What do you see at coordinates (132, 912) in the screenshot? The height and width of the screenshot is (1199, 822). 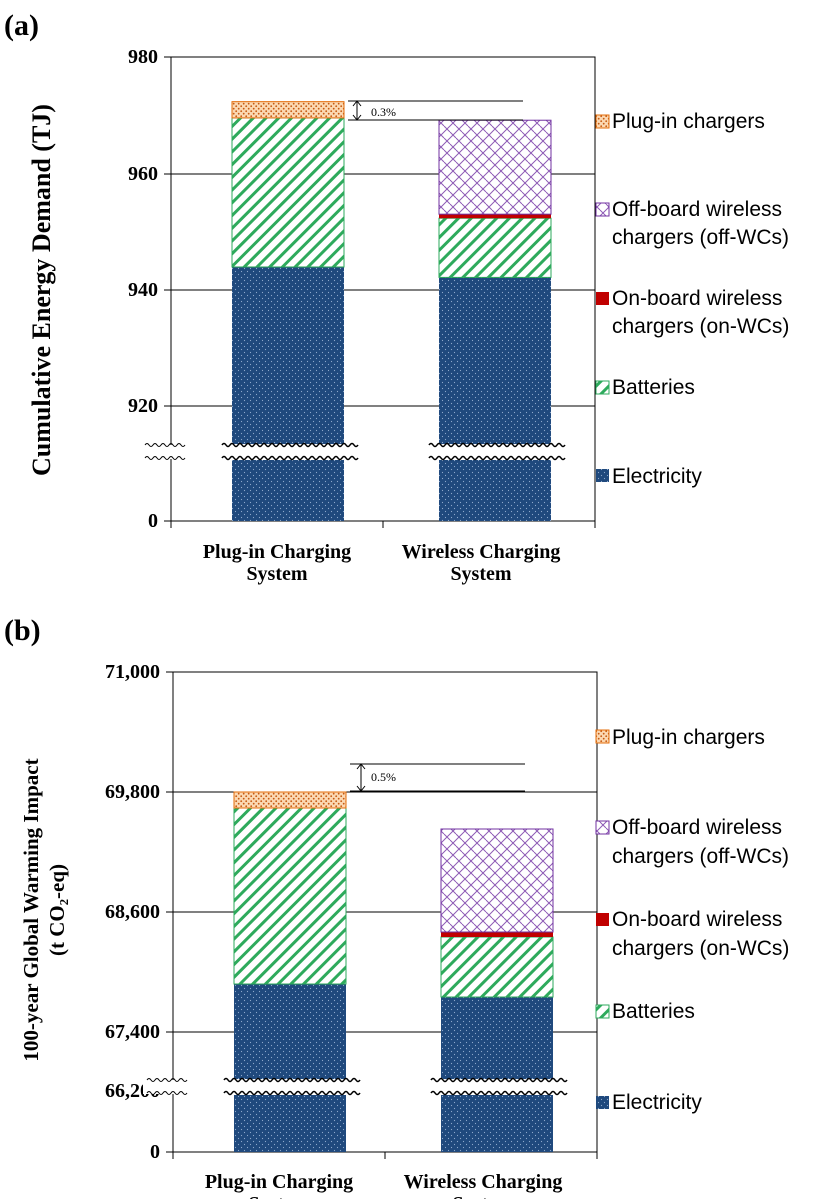 I see `panel-b-ytick: 68,600` at bounding box center [132, 912].